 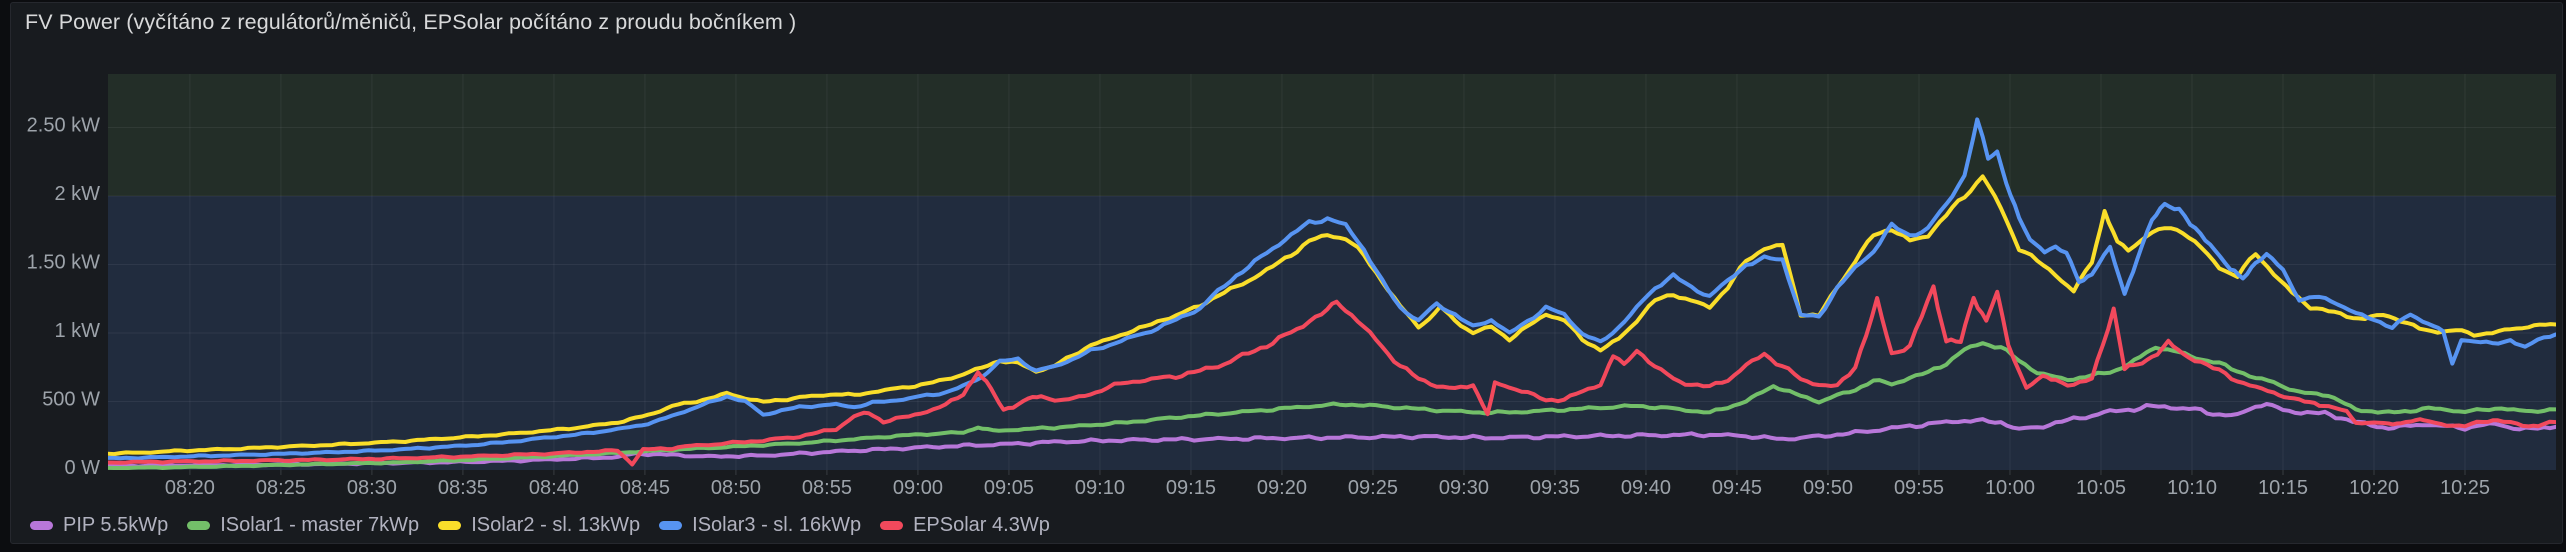 What do you see at coordinates (63, 126) in the screenshot?
I see `y-axis-tick-label: 2.50 kW` at bounding box center [63, 126].